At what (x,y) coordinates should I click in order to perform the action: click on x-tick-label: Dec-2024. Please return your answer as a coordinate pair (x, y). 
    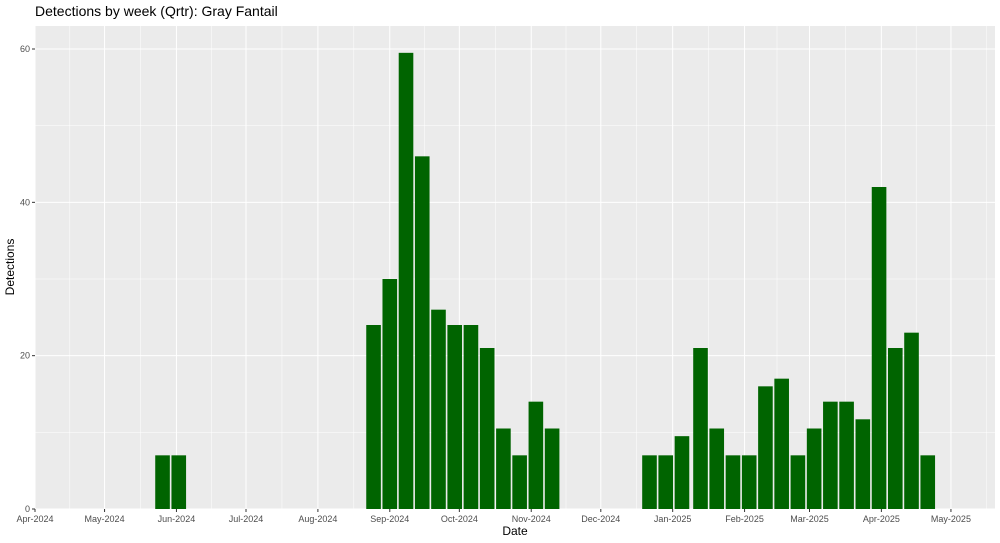
    Looking at the image, I should click on (600, 519).